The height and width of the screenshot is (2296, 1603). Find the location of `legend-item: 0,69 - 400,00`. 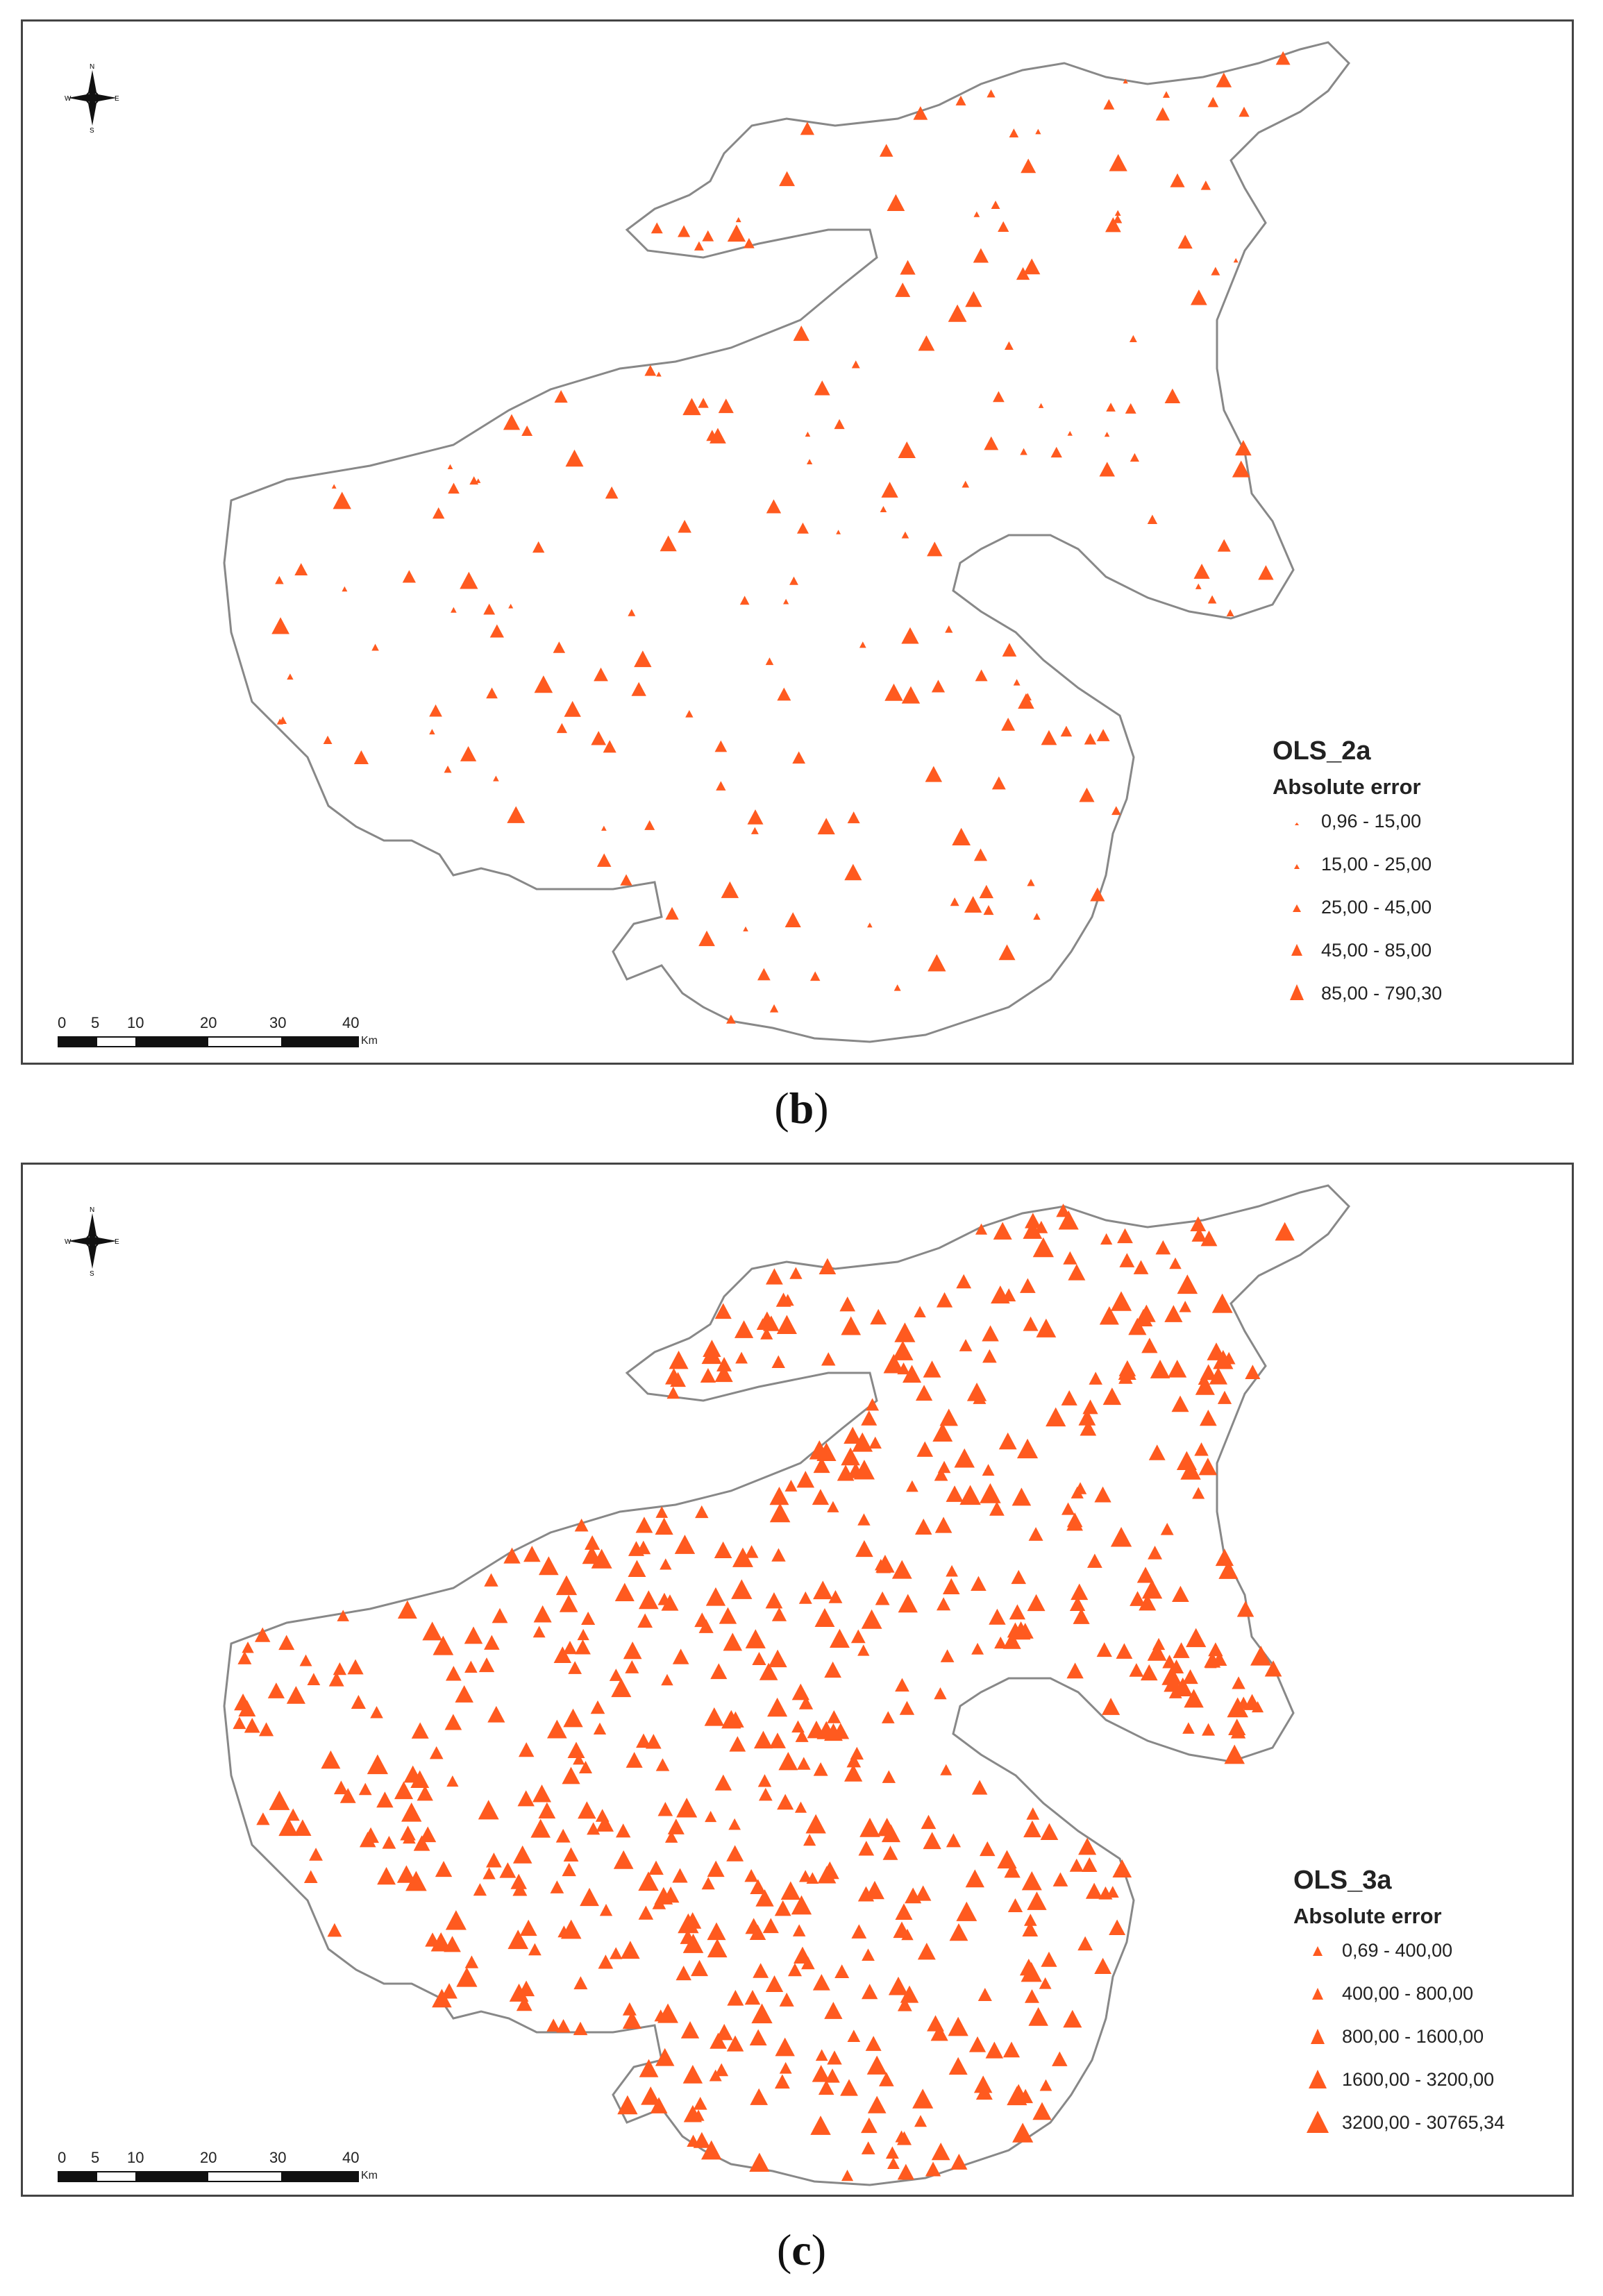

legend-item: 0,69 - 400,00 is located at coordinates (1398, 1951).